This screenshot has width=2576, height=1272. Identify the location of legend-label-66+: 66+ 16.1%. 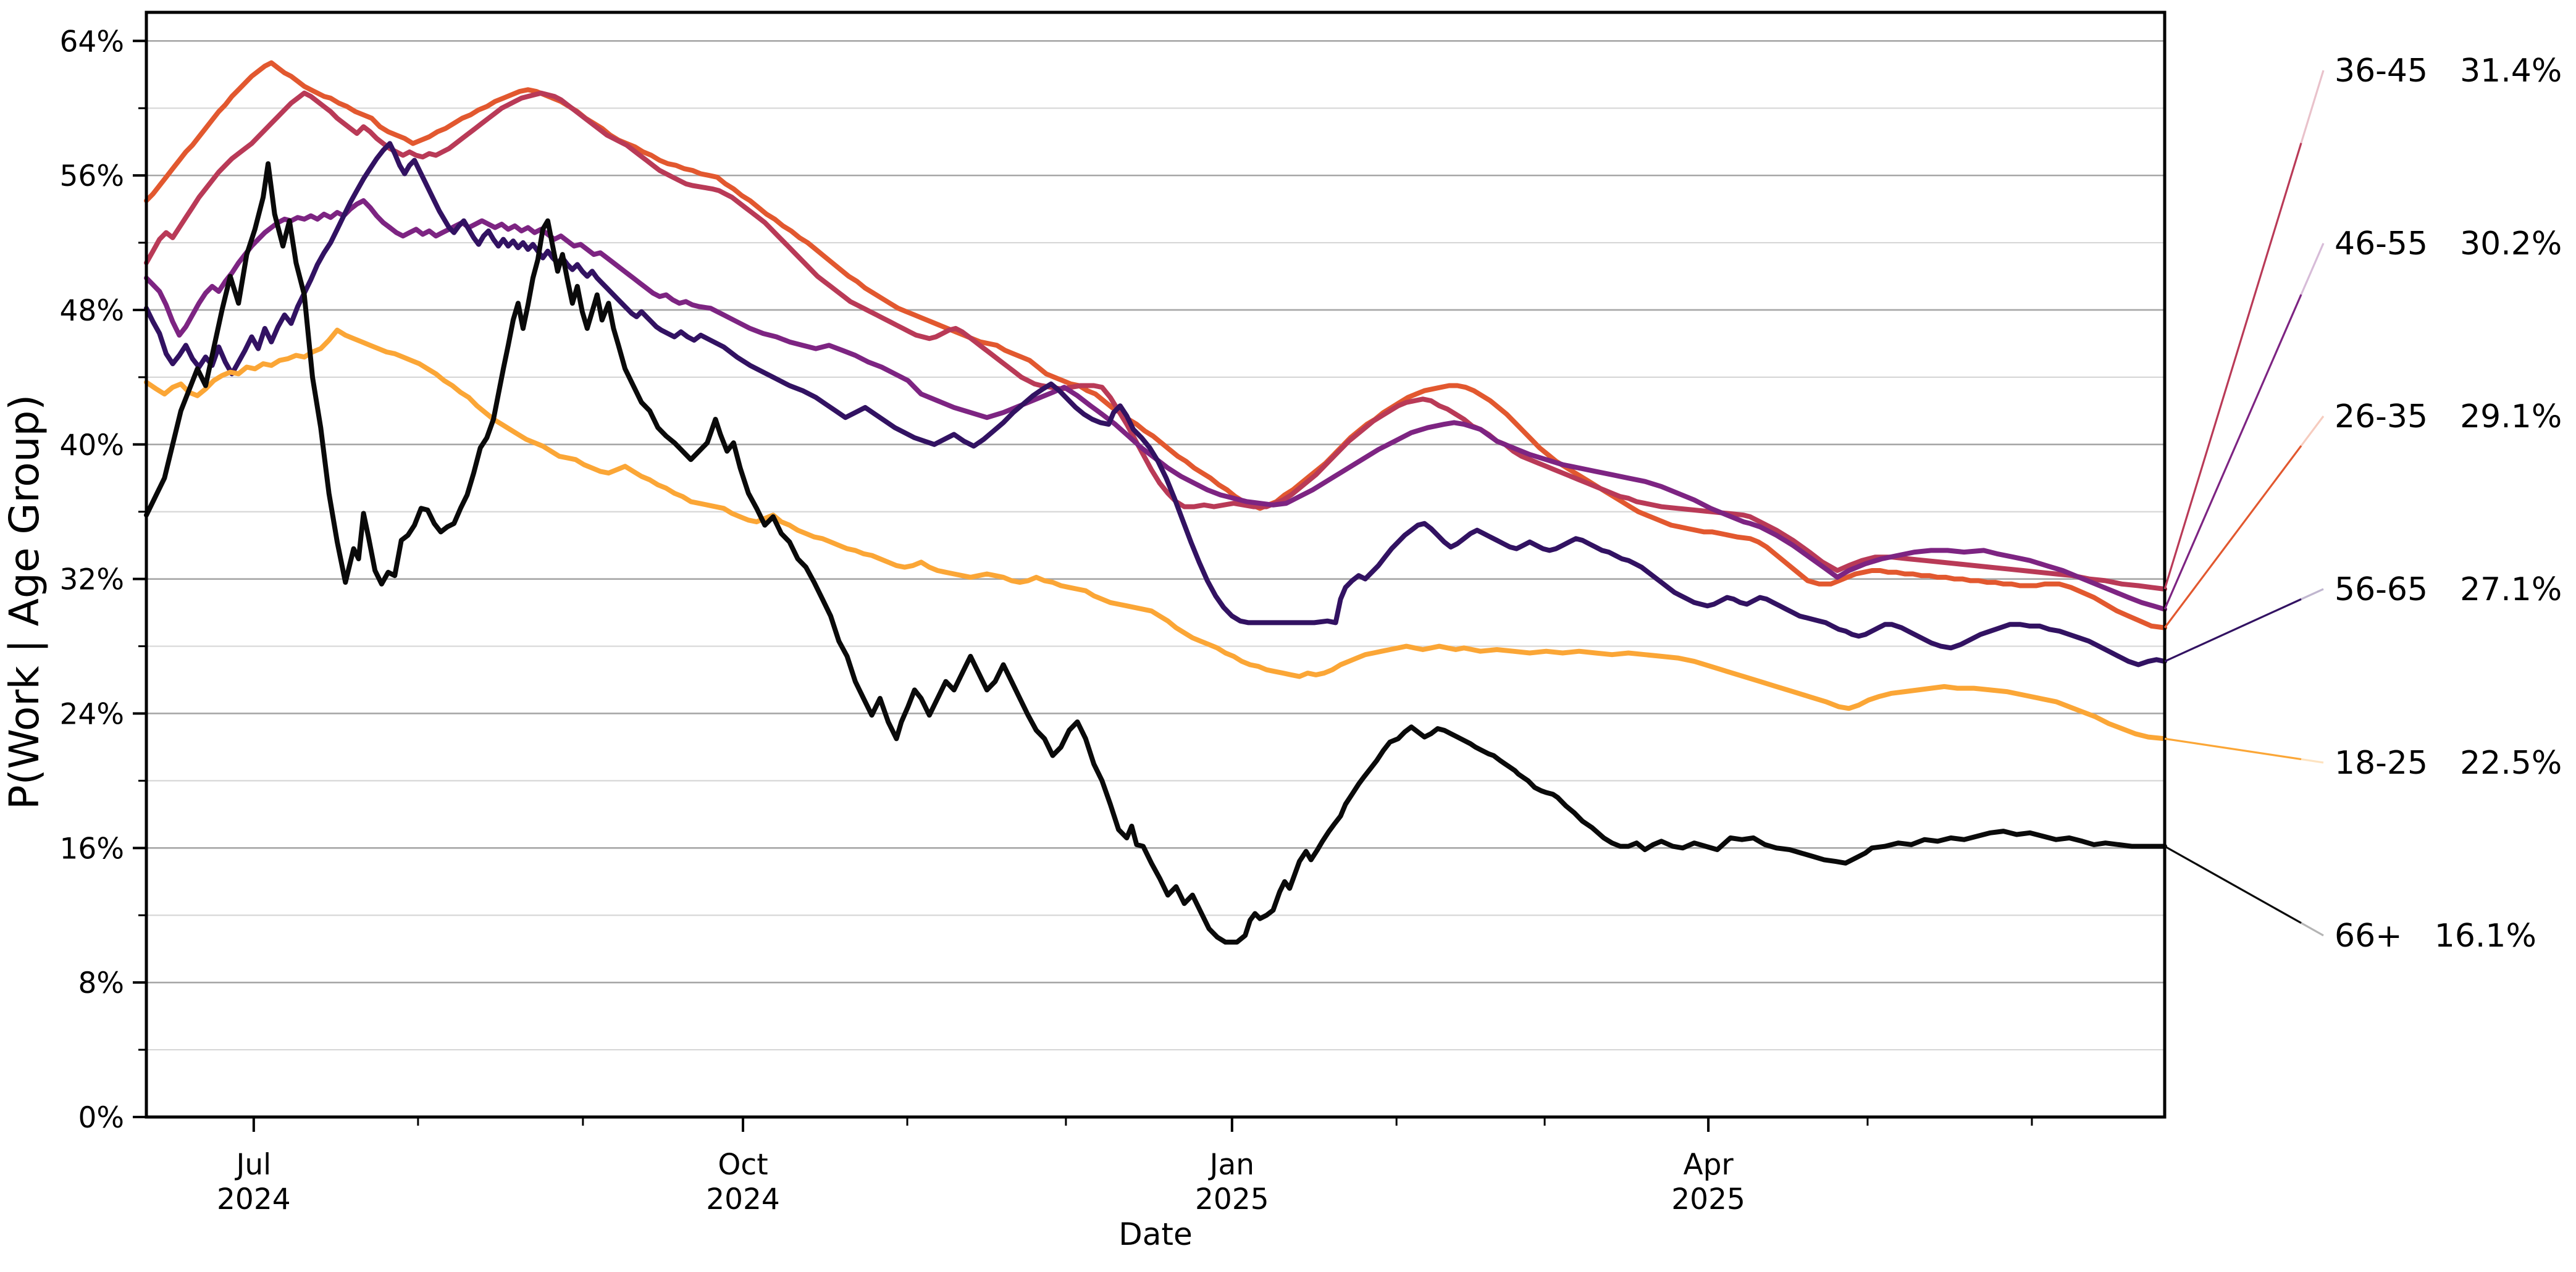
(2435, 936).